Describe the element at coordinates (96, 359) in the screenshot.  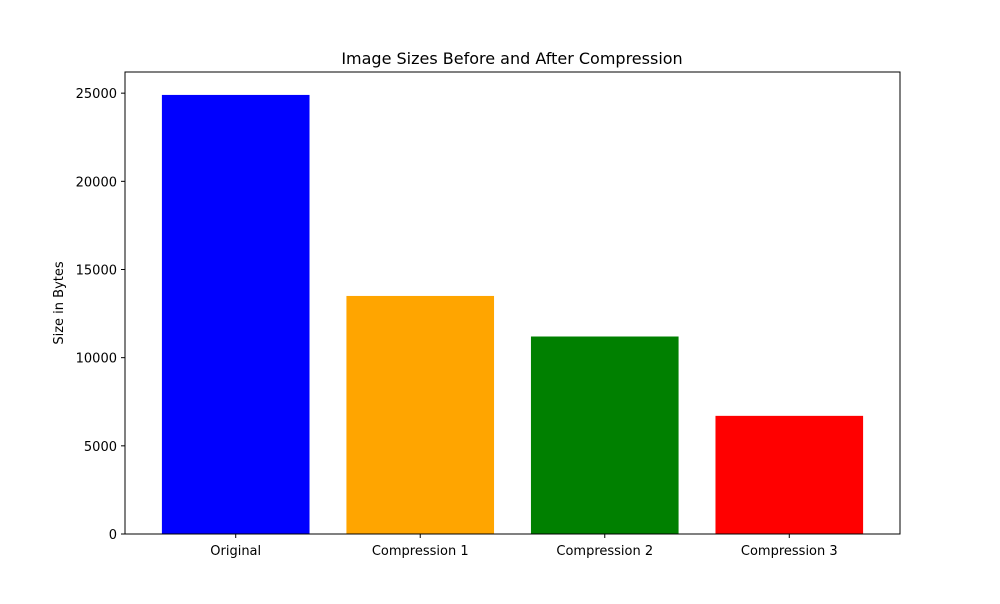
I see `y-tick-label: 10000` at that location.